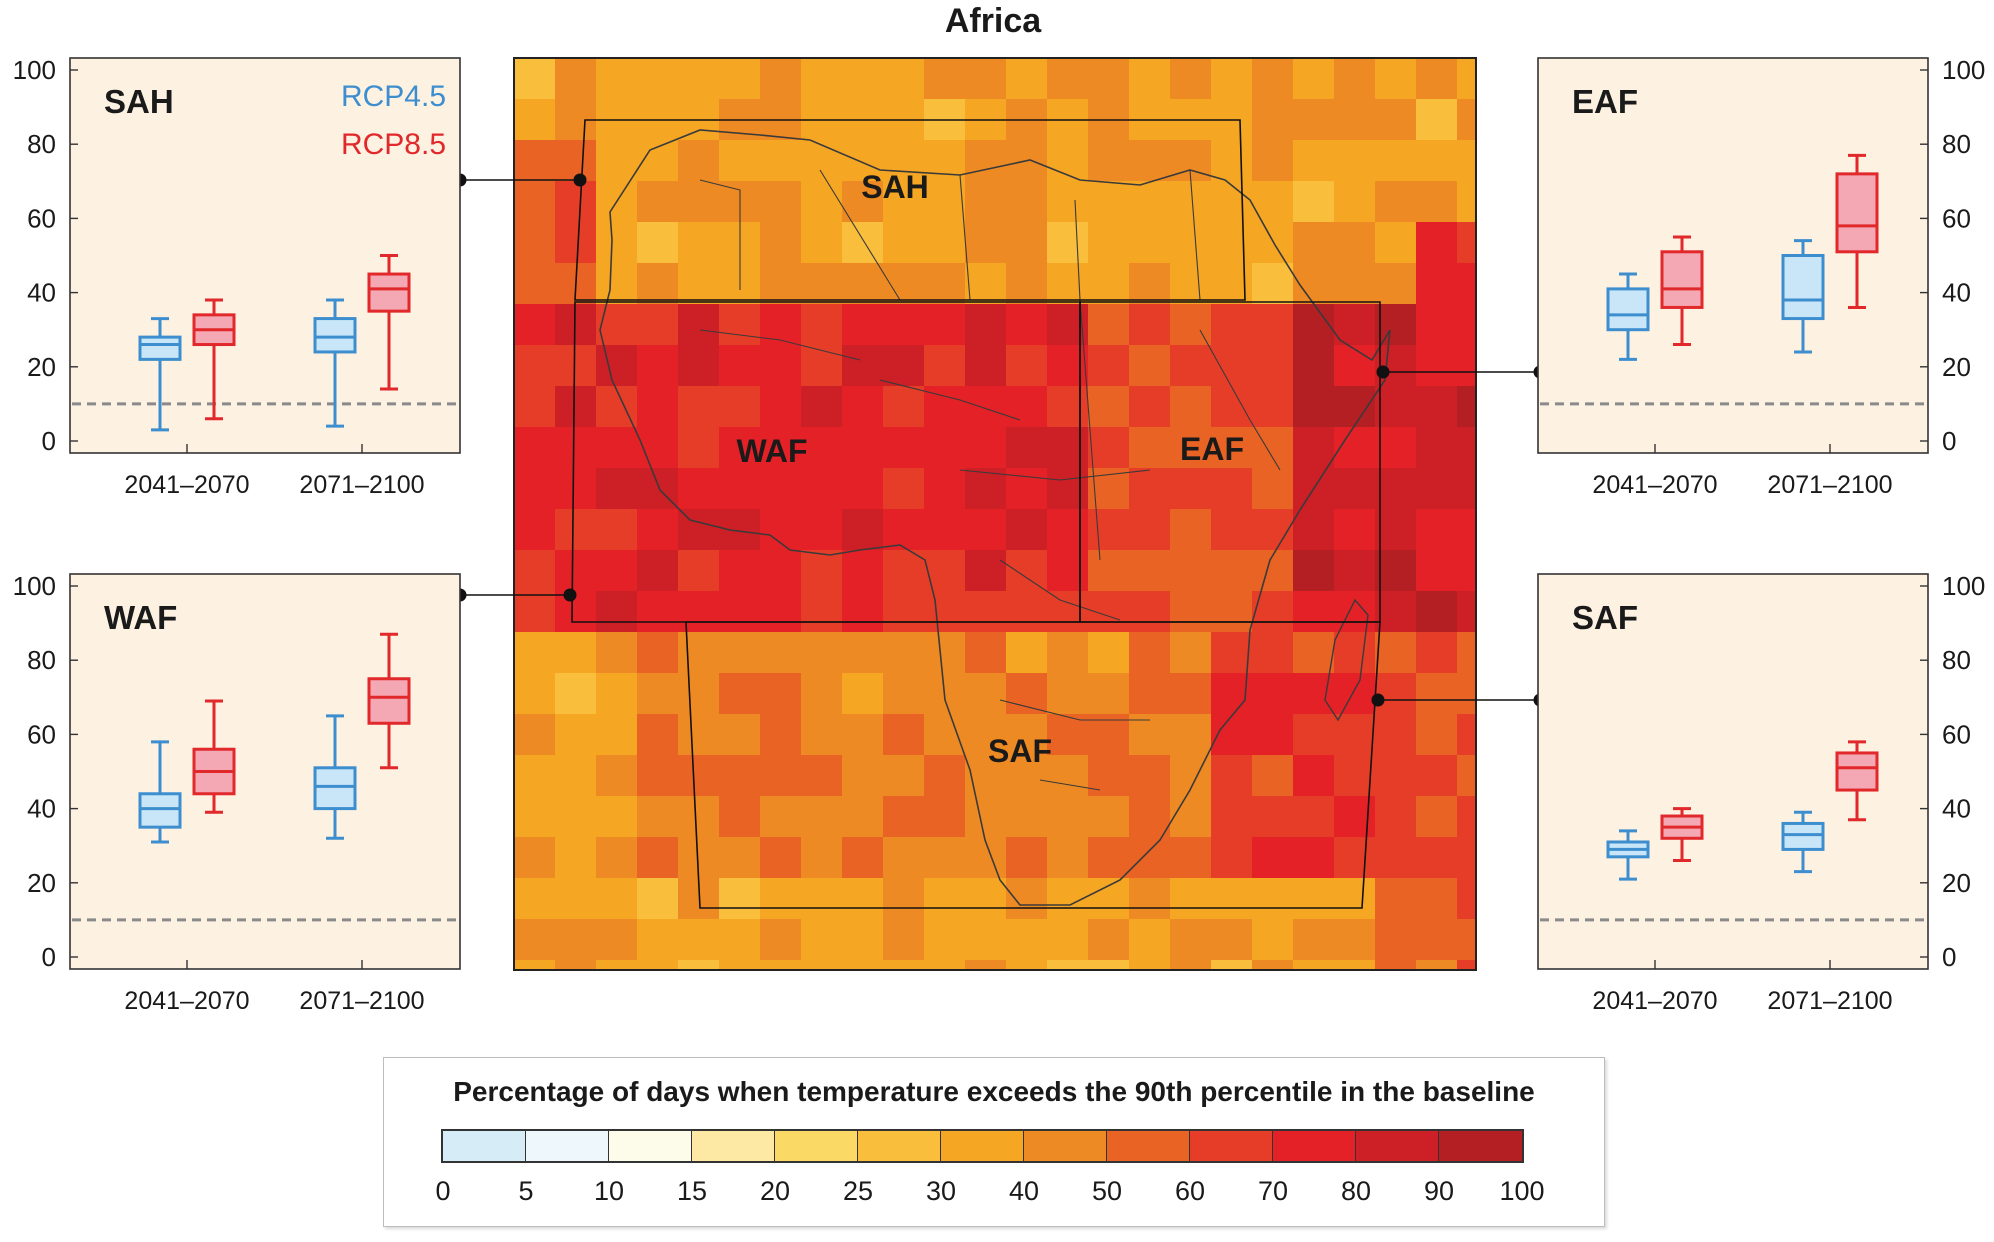 Image resolution: width=1994 pixels, height=1242 pixels. What do you see at coordinates (1522, 1191) in the screenshot?
I see `colorbar-tick-label: 100` at bounding box center [1522, 1191].